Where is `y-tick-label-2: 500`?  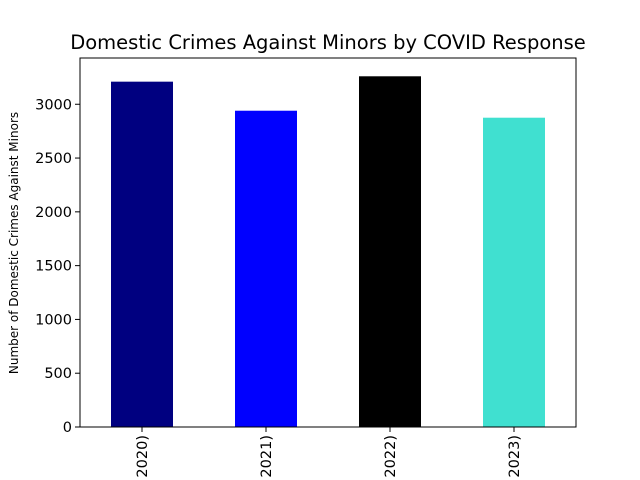 y-tick-label-2: 500 is located at coordinates (58, 374).